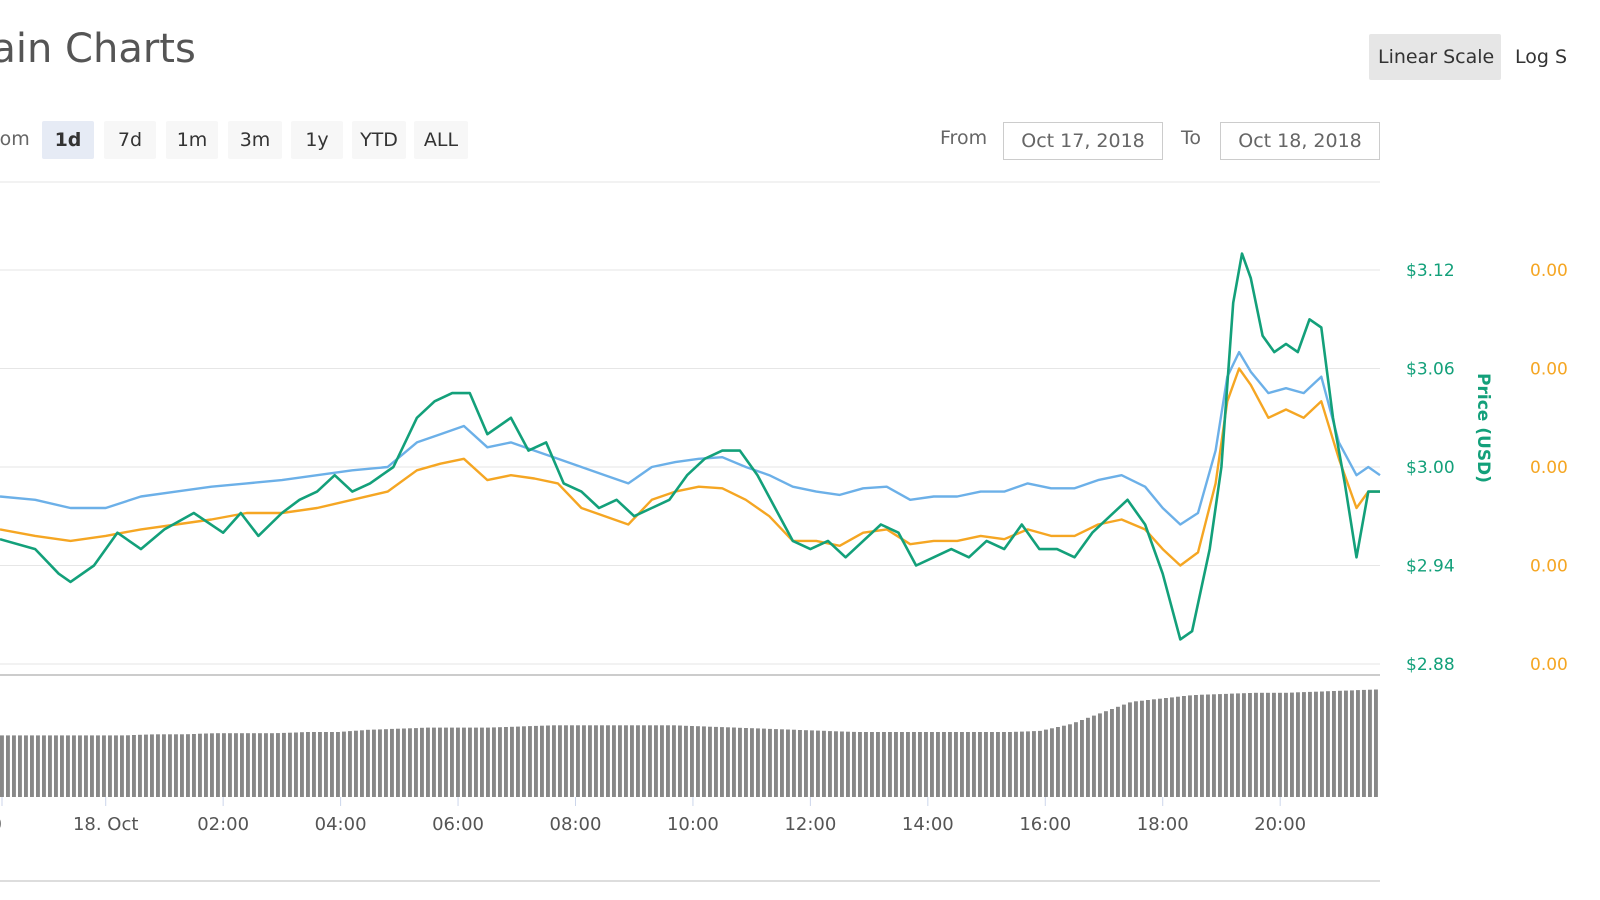  Describe the element at coordinates (441, 140) in the screenshot. I see `zoom-all-button: ALL` at that location.